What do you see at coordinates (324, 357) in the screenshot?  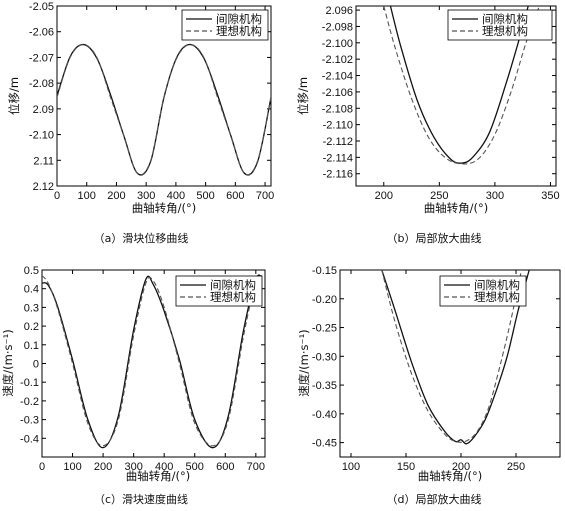 I see `y-tick-label: -0.30` at bounding box center [324, 357].